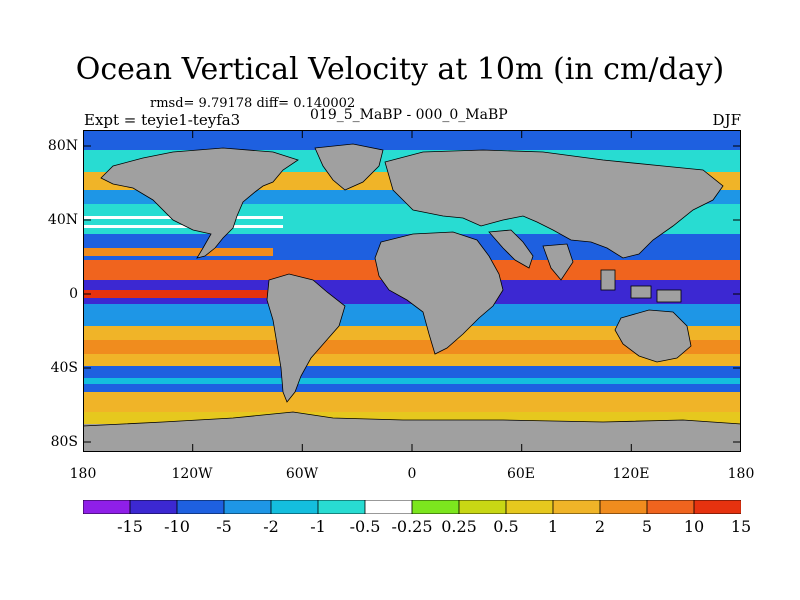  What do you see at coordinates (554, 204) in the screenshot?
I see `eurasia` at bounding box center [554, 204].